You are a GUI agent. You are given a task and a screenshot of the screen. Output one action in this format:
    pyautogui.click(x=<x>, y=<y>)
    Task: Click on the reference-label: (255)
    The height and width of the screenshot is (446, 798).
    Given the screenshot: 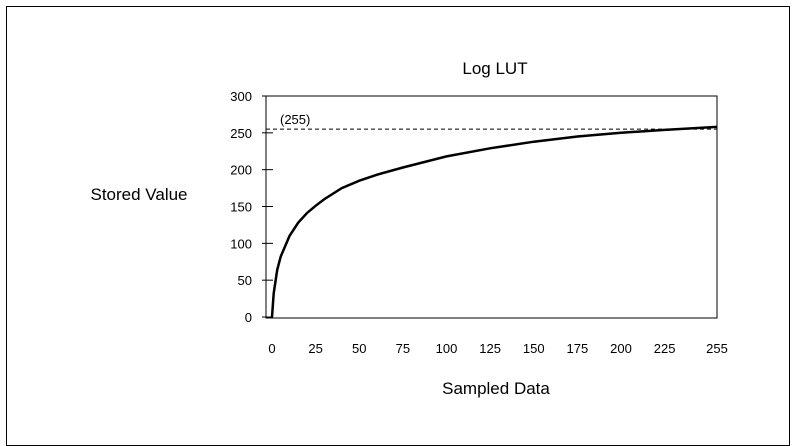 What is the action you would take?
    pyautogui.click(x=295, y=119)
    